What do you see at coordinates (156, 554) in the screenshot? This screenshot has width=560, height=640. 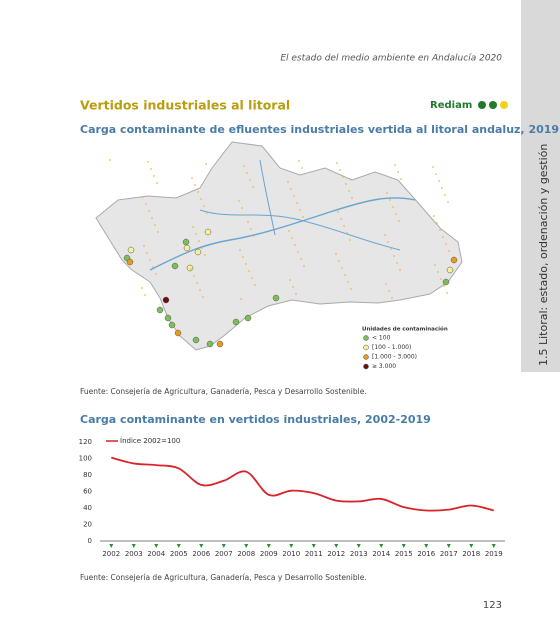 I see `x-tick-label: 2004` at bounding box center [156, 554].